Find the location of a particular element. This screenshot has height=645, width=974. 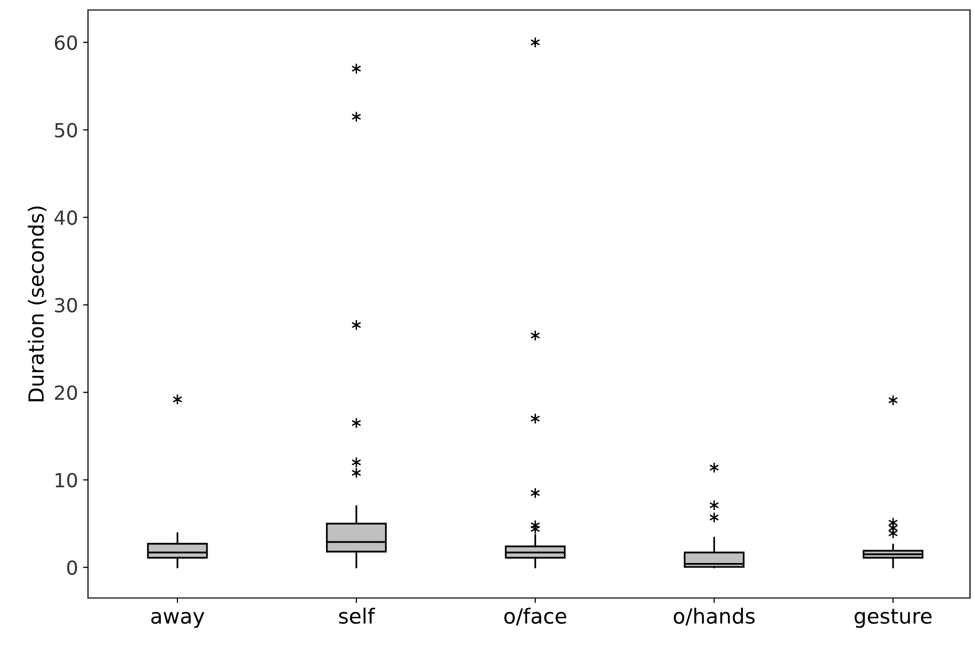

y-tick-label: 50 is located at coordinates (66, 130).